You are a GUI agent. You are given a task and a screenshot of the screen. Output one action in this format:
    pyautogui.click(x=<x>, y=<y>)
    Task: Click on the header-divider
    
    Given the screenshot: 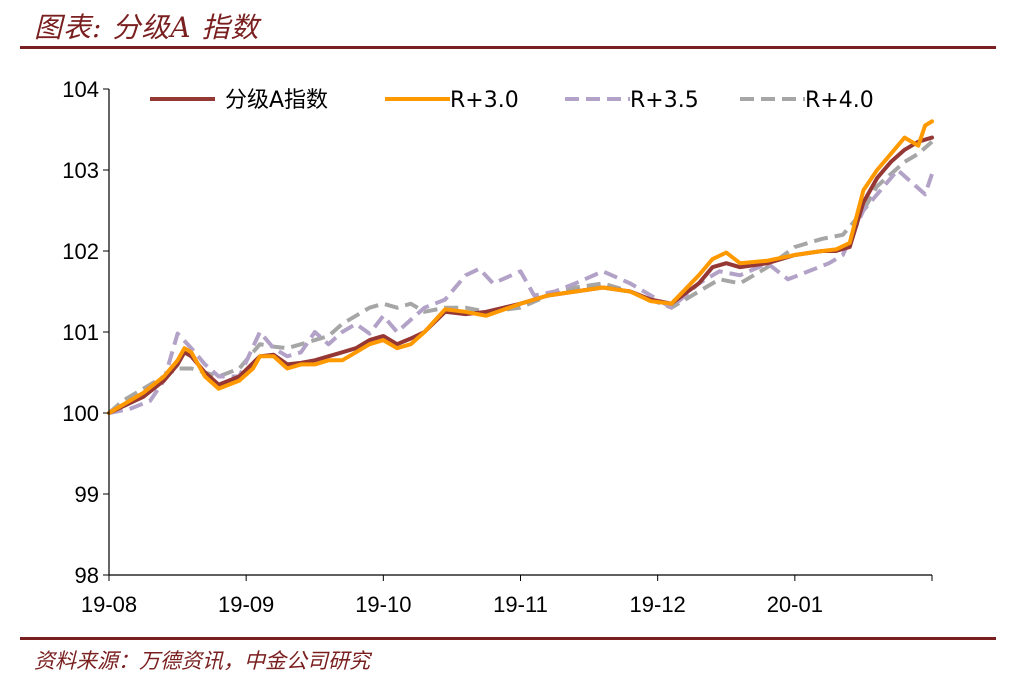 What is the action you would take?
    pyautogui.click(x=508, y=47)
    